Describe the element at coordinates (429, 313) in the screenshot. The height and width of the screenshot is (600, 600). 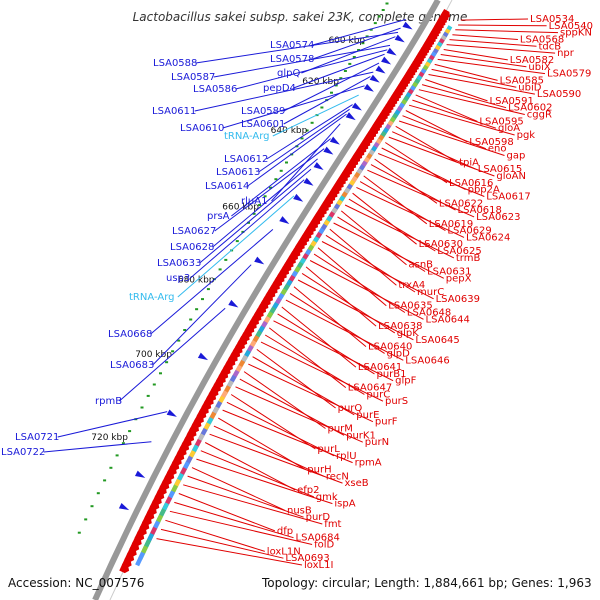
I see `right-gene-label: LSA0648` at that location.